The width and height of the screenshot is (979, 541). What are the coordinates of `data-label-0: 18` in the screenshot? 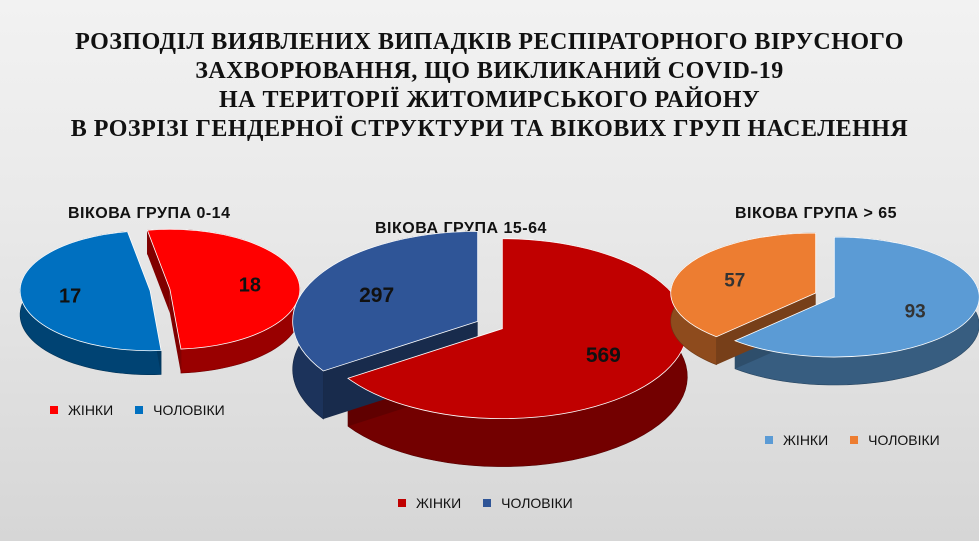 It's located at (250, 285).